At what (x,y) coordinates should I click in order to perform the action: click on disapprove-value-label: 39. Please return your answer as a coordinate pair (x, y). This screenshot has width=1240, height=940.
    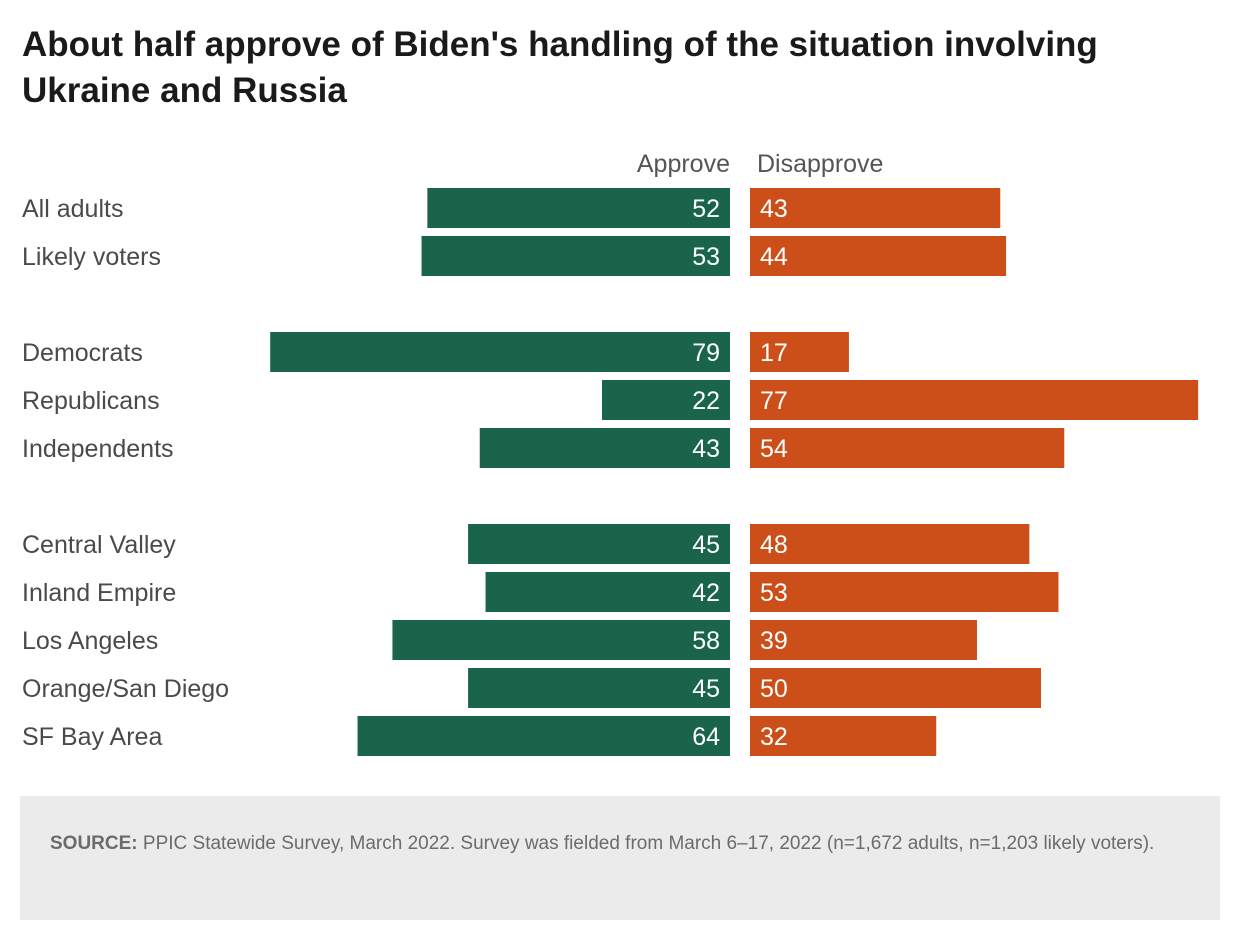
    Looking at the image, I should click on (774, 641).